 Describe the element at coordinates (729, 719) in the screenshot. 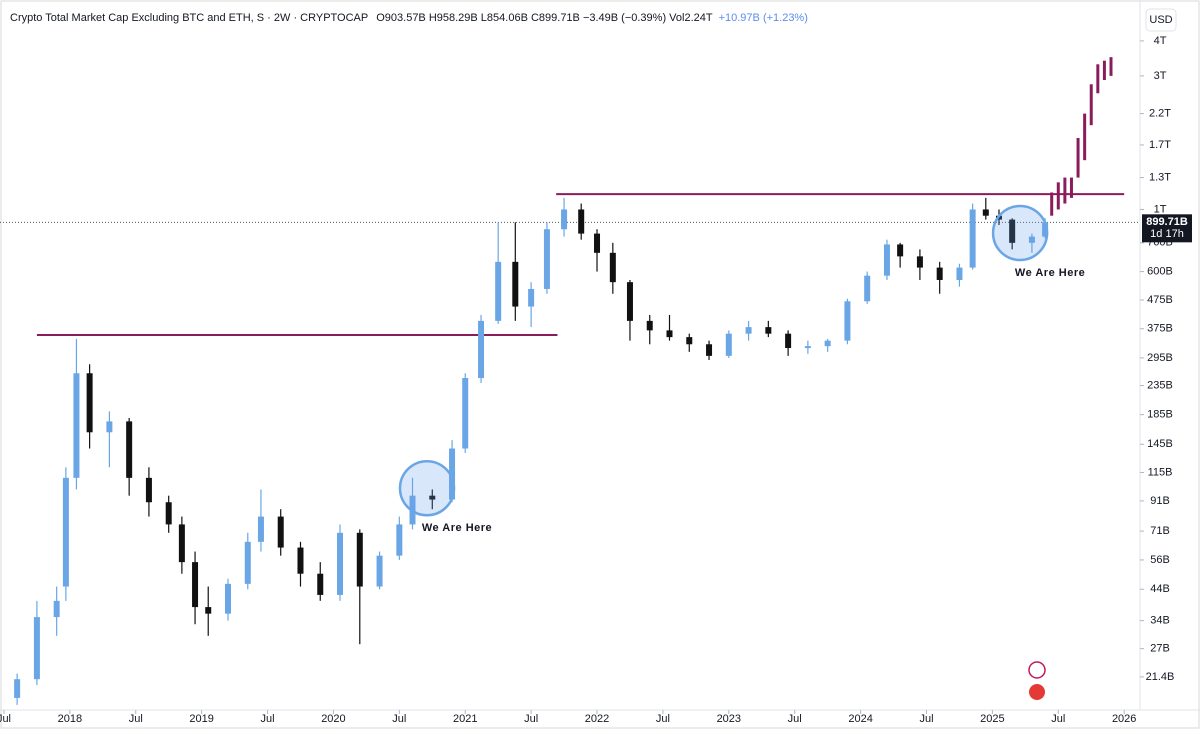

I see `x-tick-label: 2023` at that location.